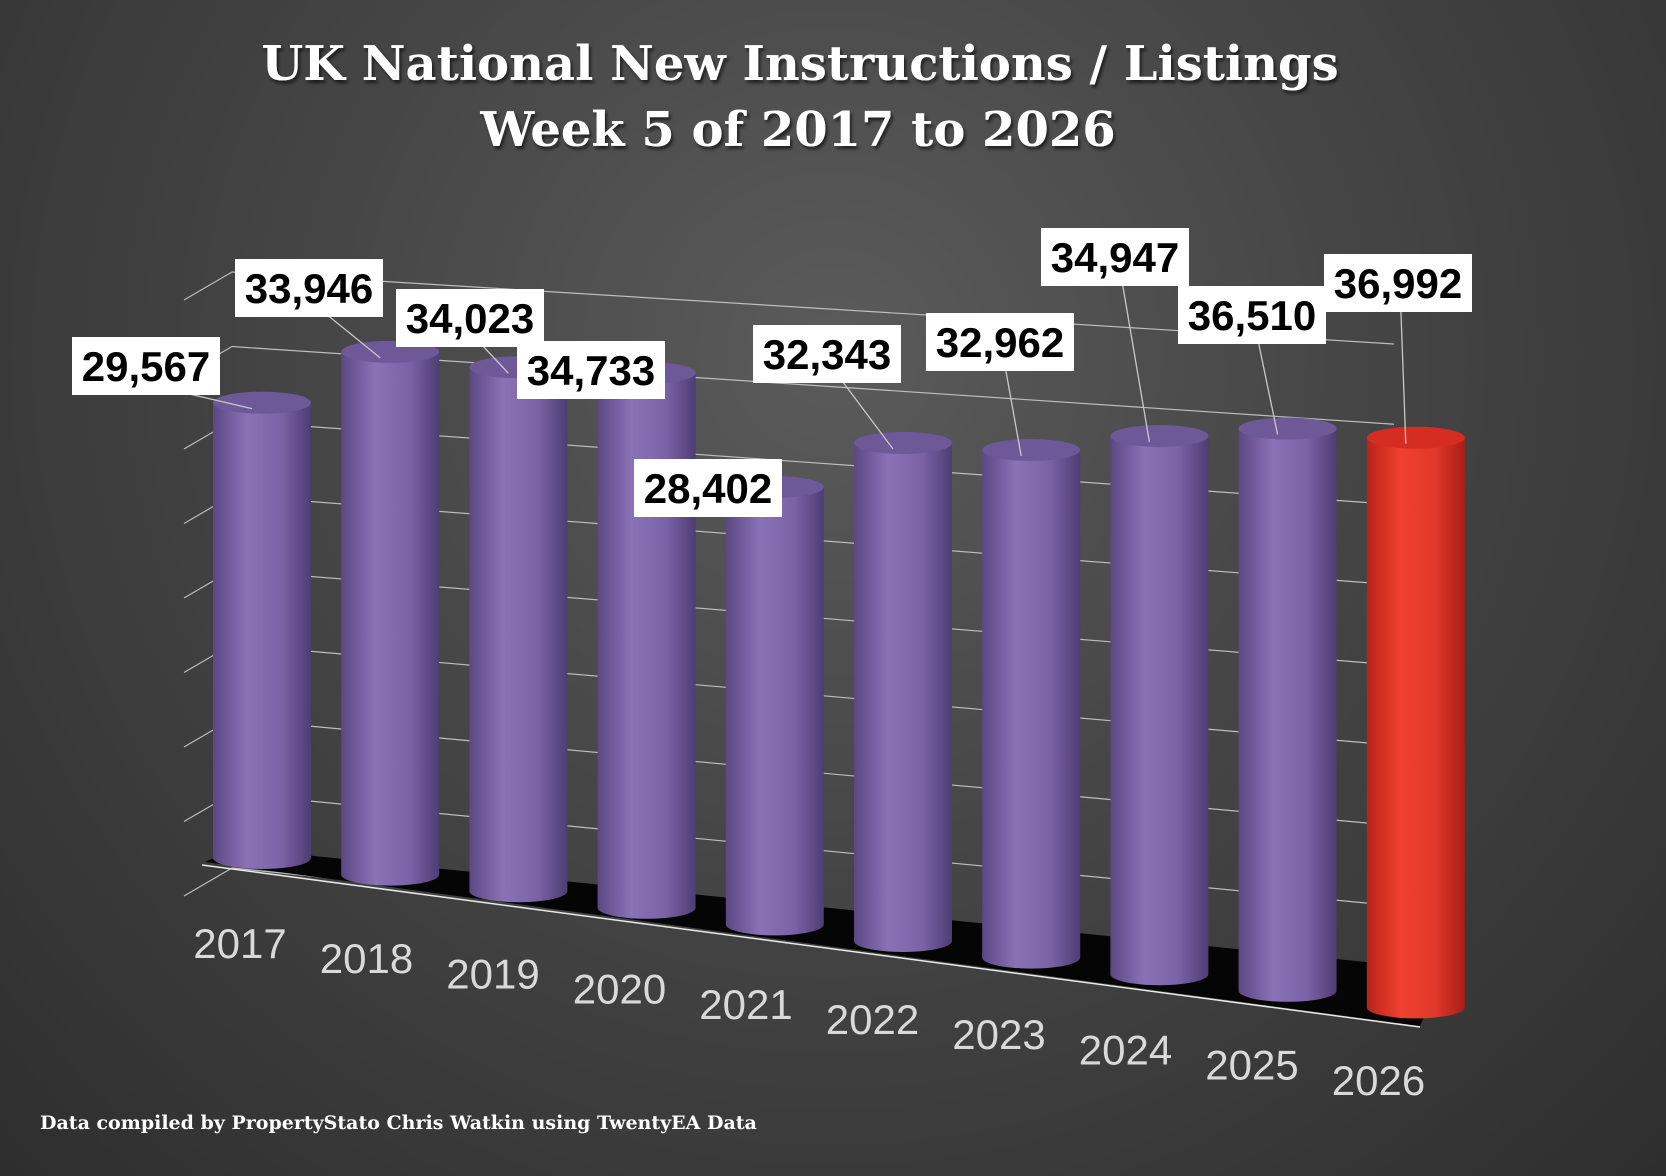 Image resolution: width=1666 pixels, height=1176 pixels. Describe the element at coordinates (872, 1019) in the screenshot. I see `category-label: 2022` at that location.